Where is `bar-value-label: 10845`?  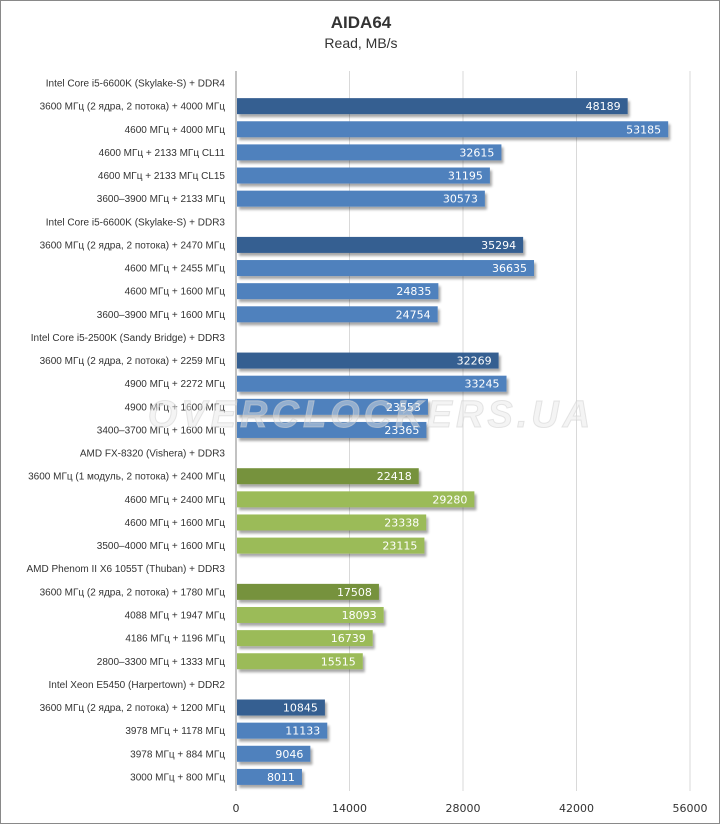 bar-value-label: 10845 is located at coordinates (300, 708).